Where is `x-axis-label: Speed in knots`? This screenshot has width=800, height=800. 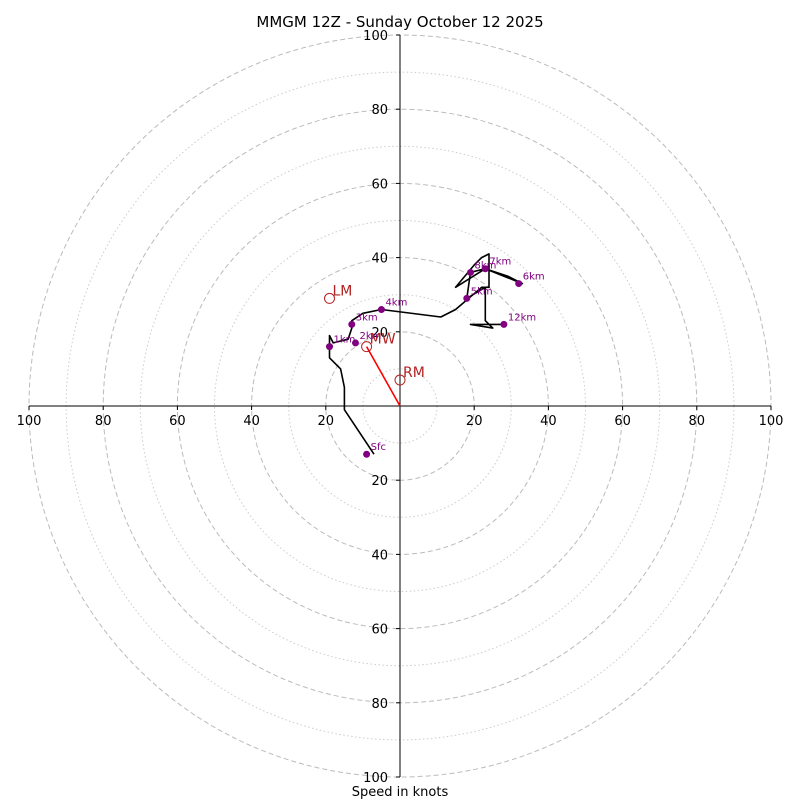 x-axis-label: Speed in knots is located at coordinates (400, 792).